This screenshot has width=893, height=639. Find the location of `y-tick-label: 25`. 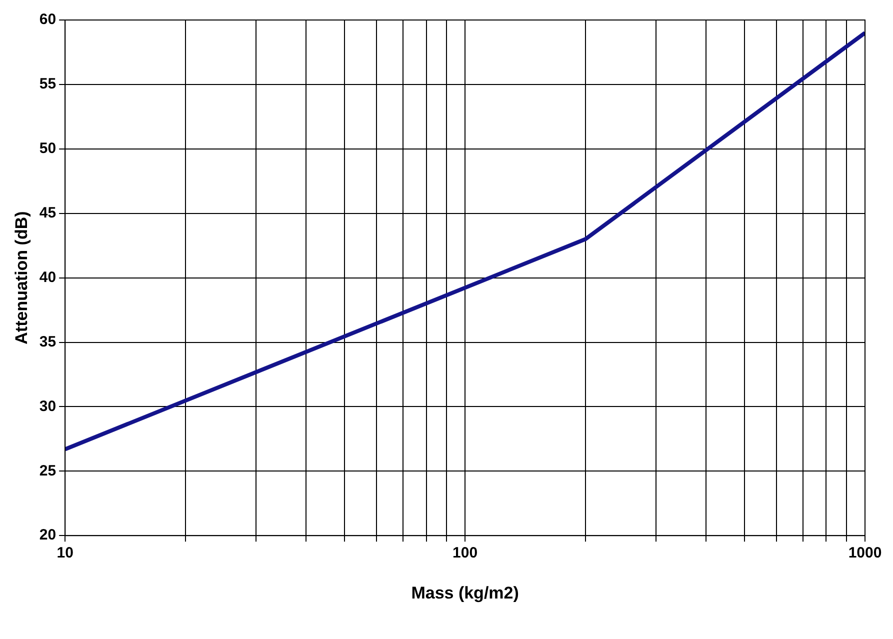

y-tick-label: 25 is located at coordinates (47, 471).